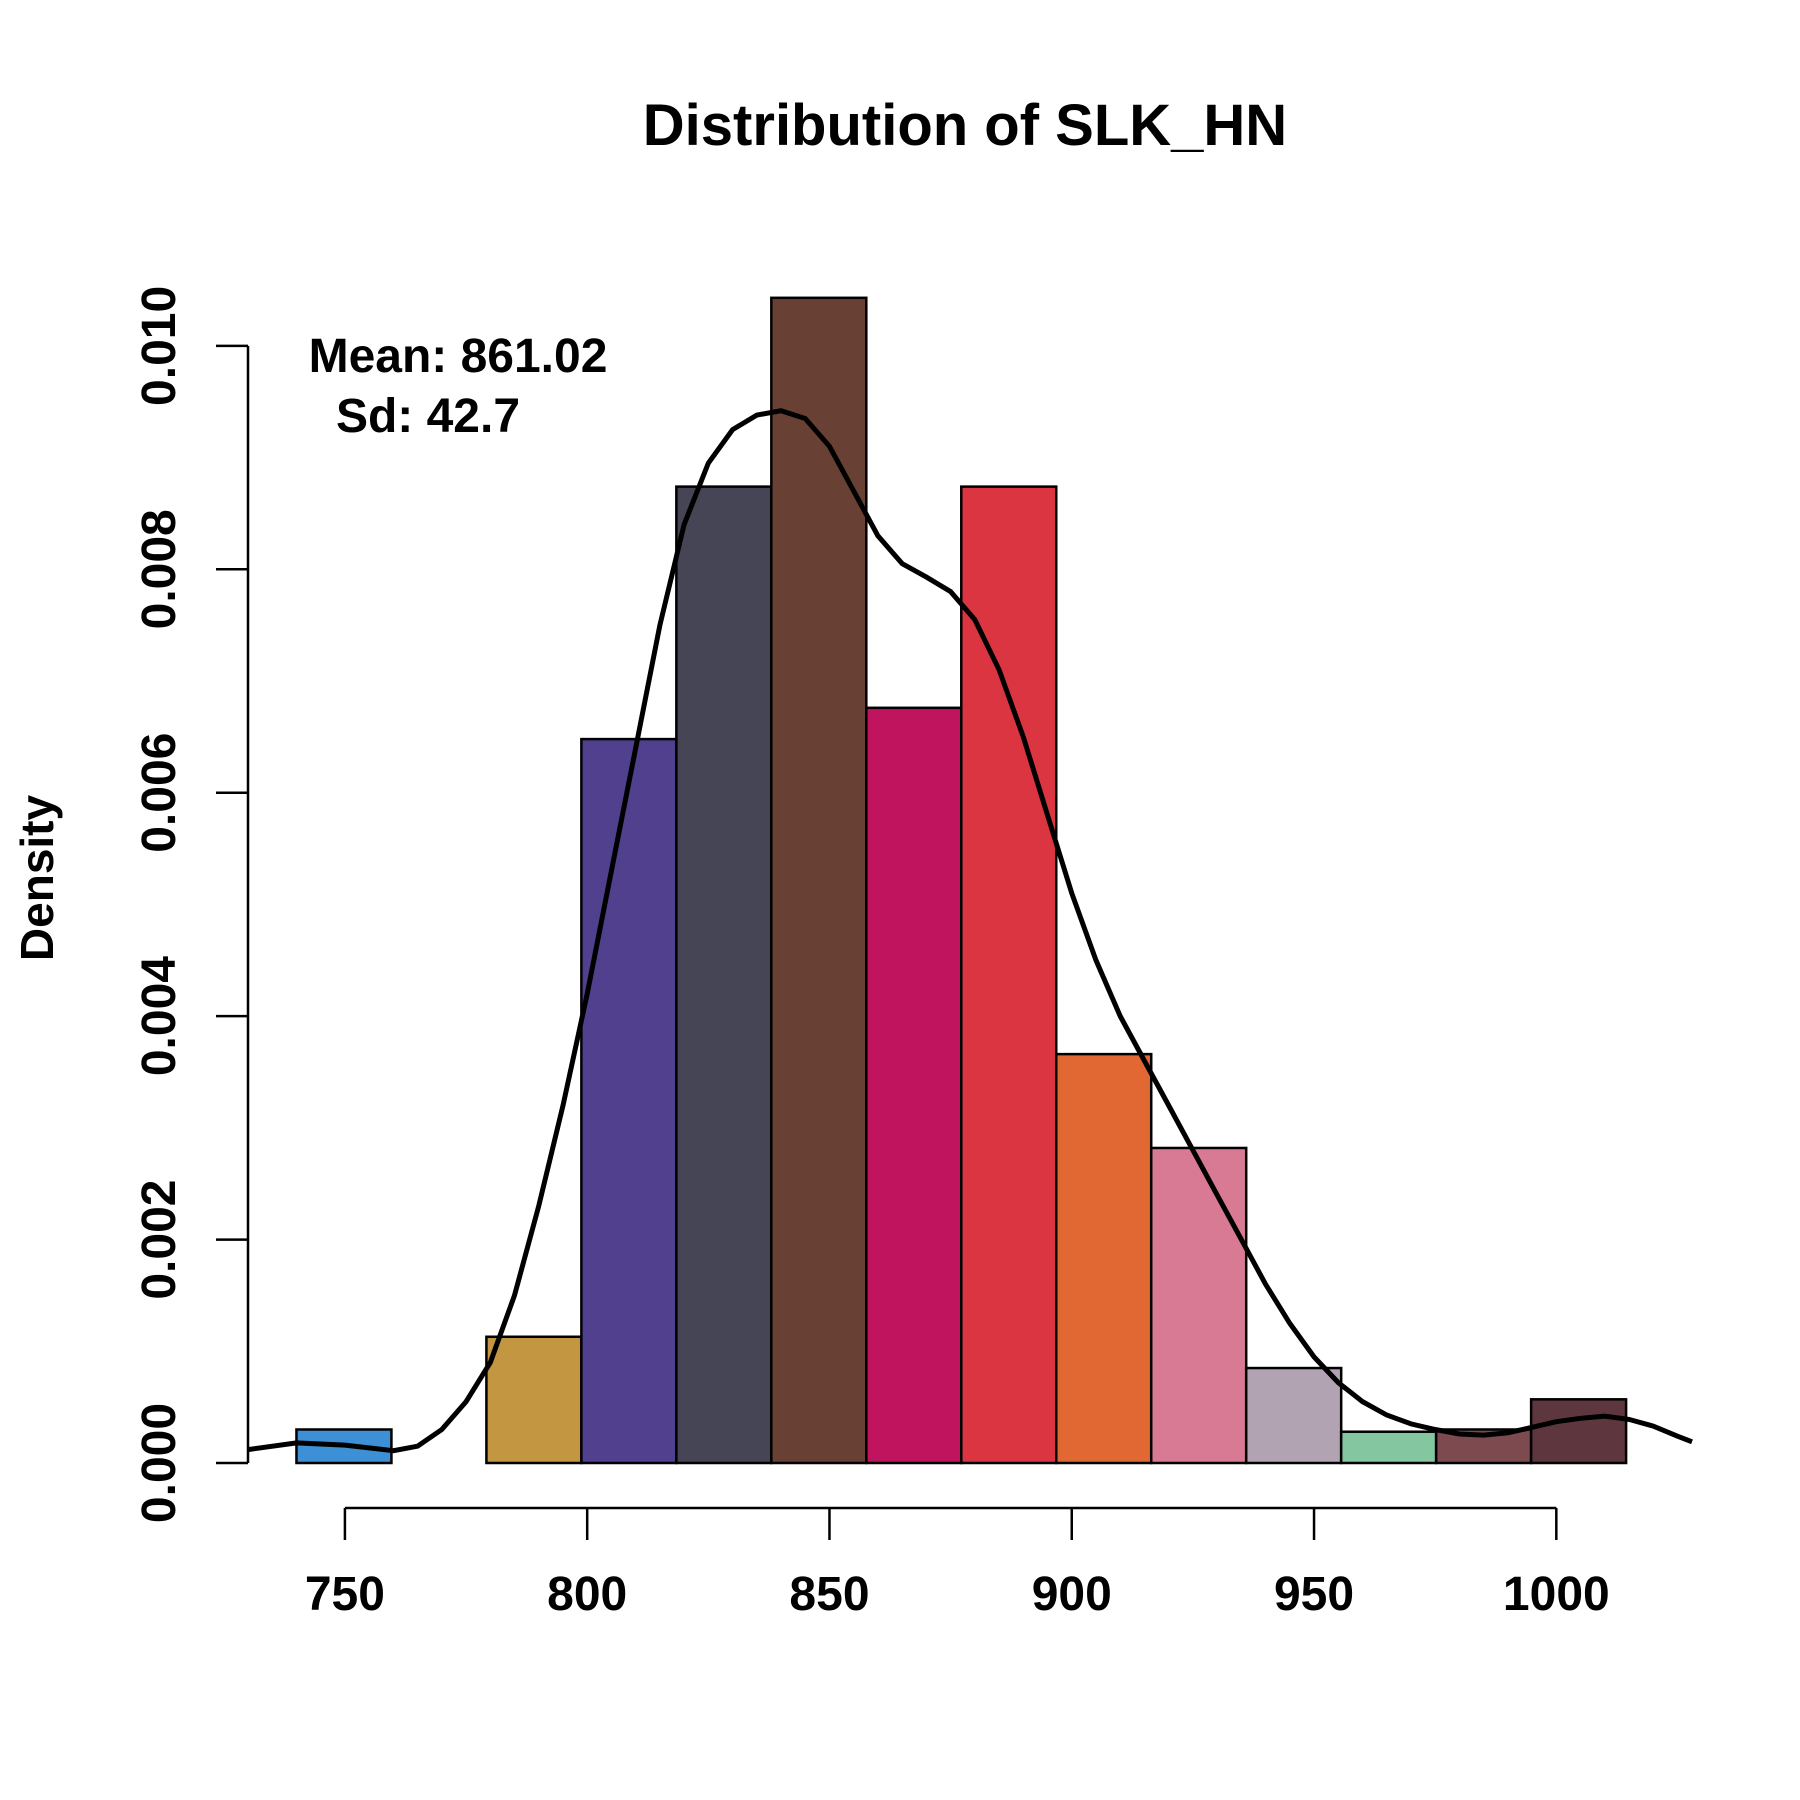 Image resolution: width=1800 pixels, height=1800 pixels. What do you see at coordinates (191, 904) in the screenshot?
I see `y-axis: 0.000 0.002 0.004 0.006 0.008 0.010` at bounding box center [191, 904].